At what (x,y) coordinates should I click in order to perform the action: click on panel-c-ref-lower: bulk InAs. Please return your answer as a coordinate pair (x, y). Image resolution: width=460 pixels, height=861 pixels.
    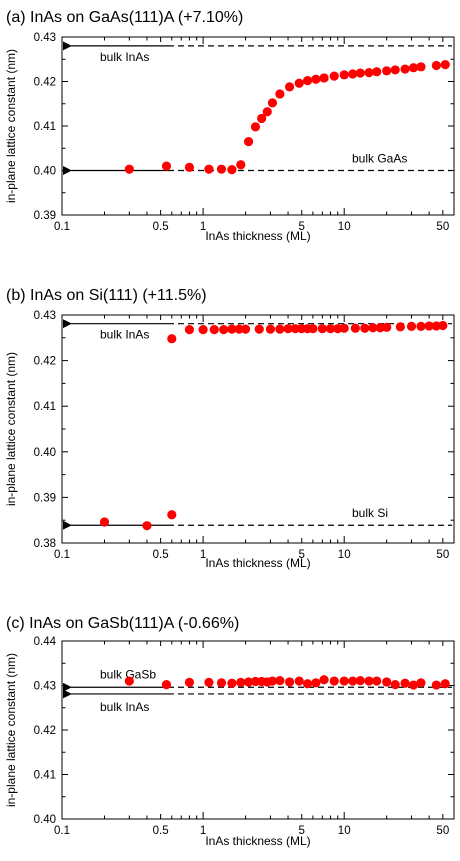
    Looking at the image, I should click on (257, 701).